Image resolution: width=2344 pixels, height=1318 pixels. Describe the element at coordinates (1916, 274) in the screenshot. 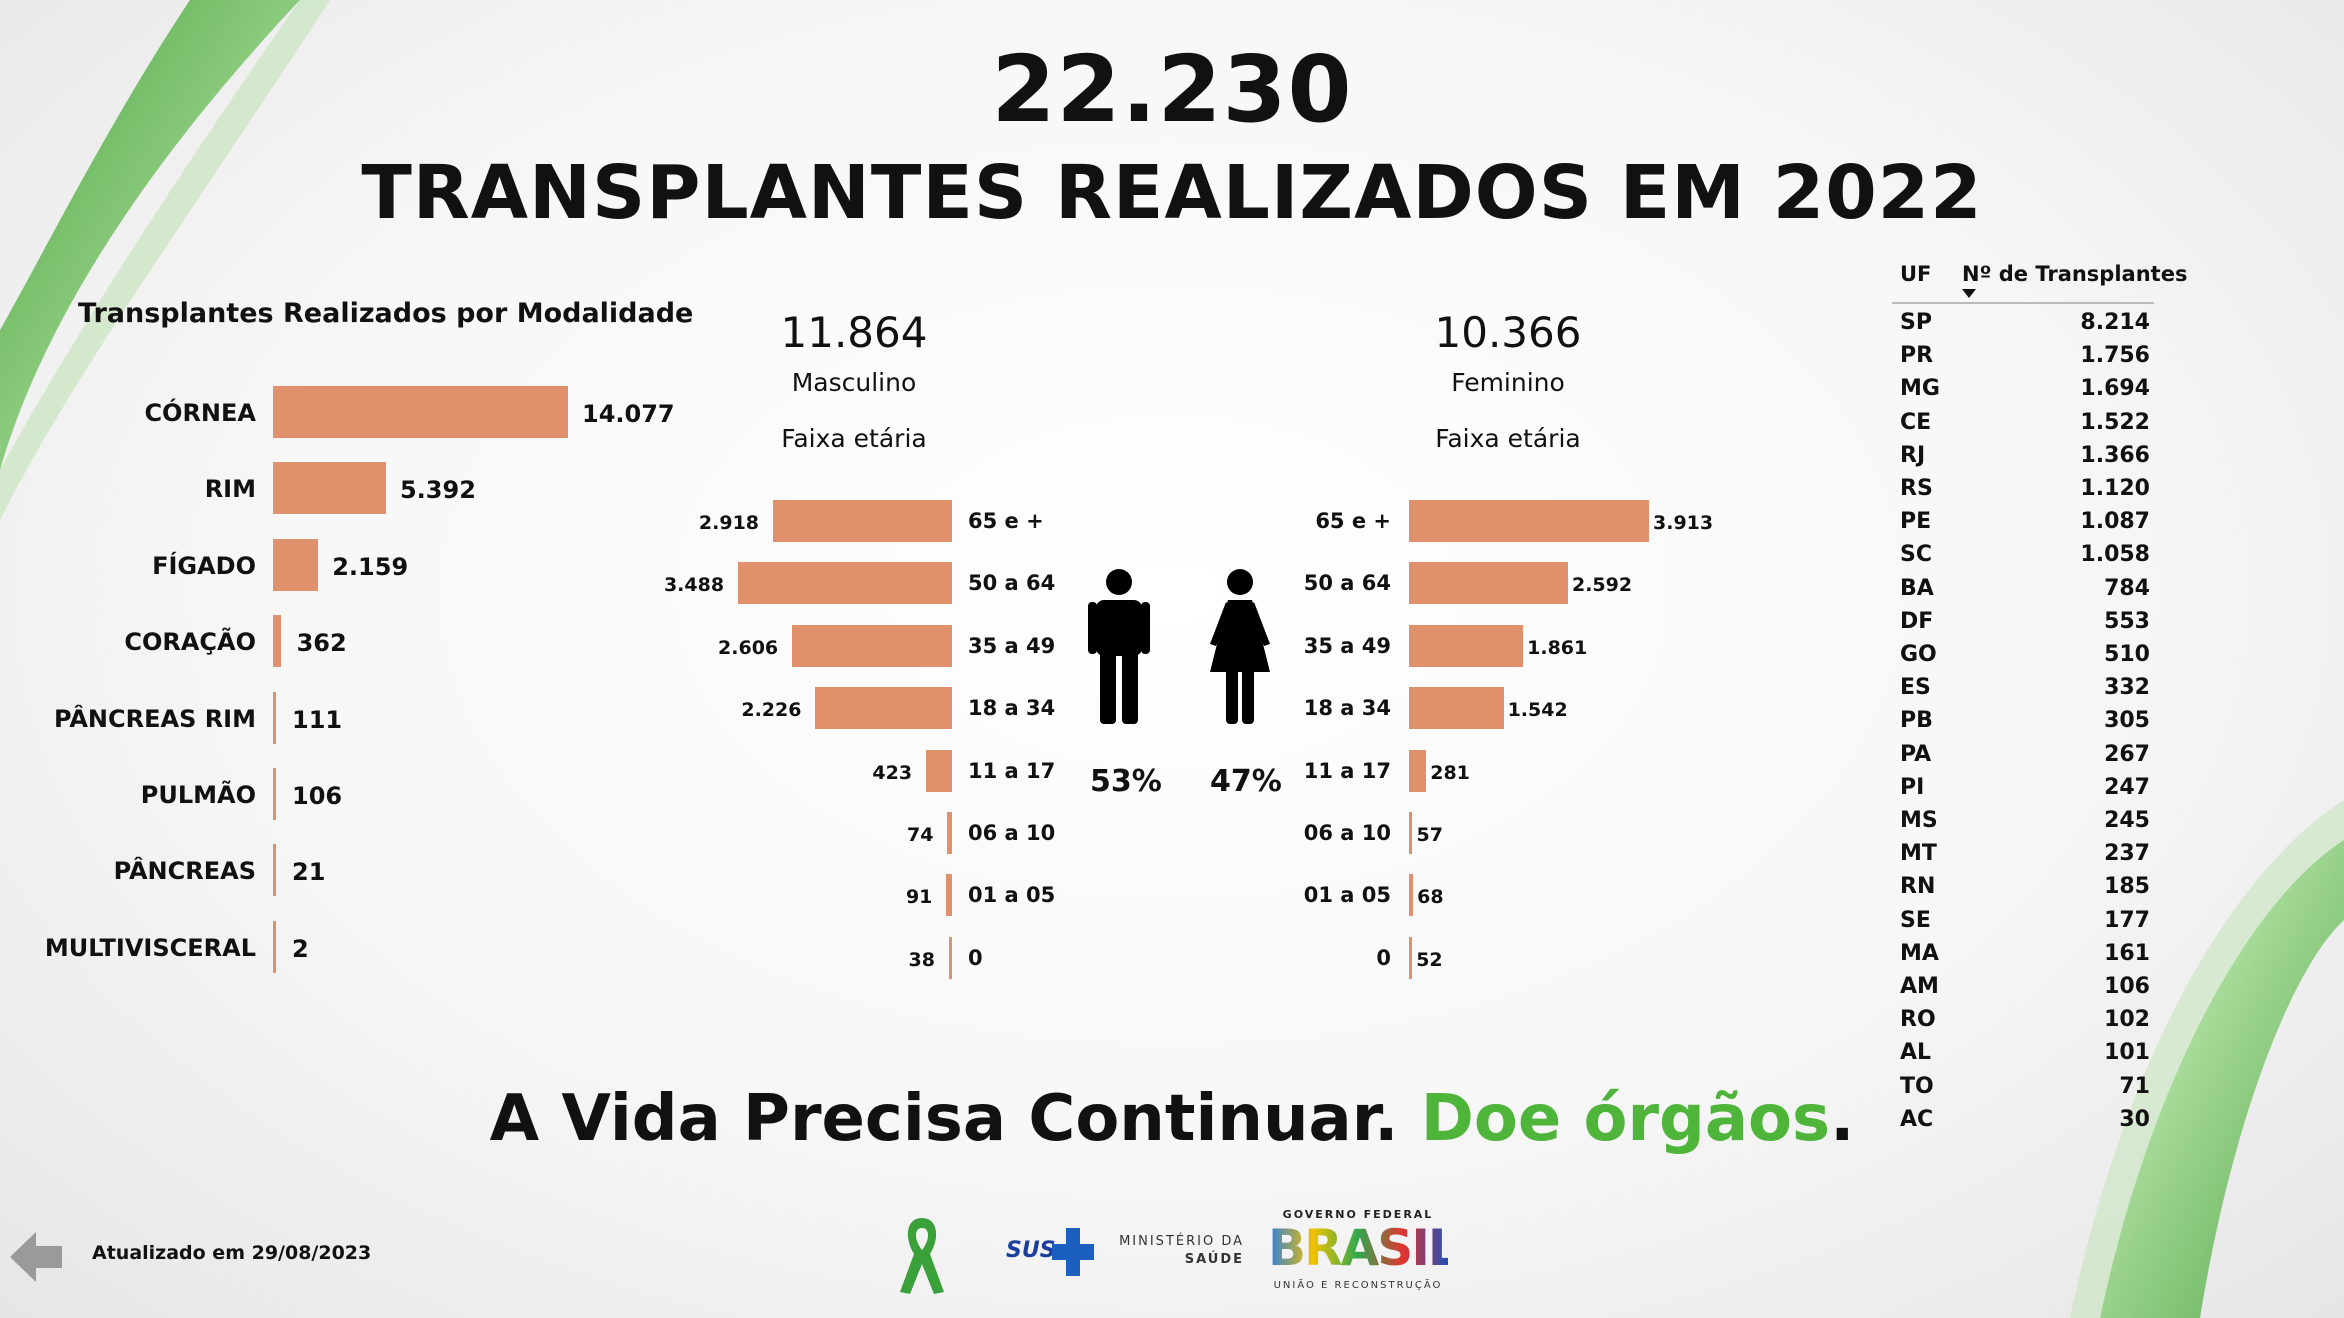

I see `uf-column-header: UF` at that location.